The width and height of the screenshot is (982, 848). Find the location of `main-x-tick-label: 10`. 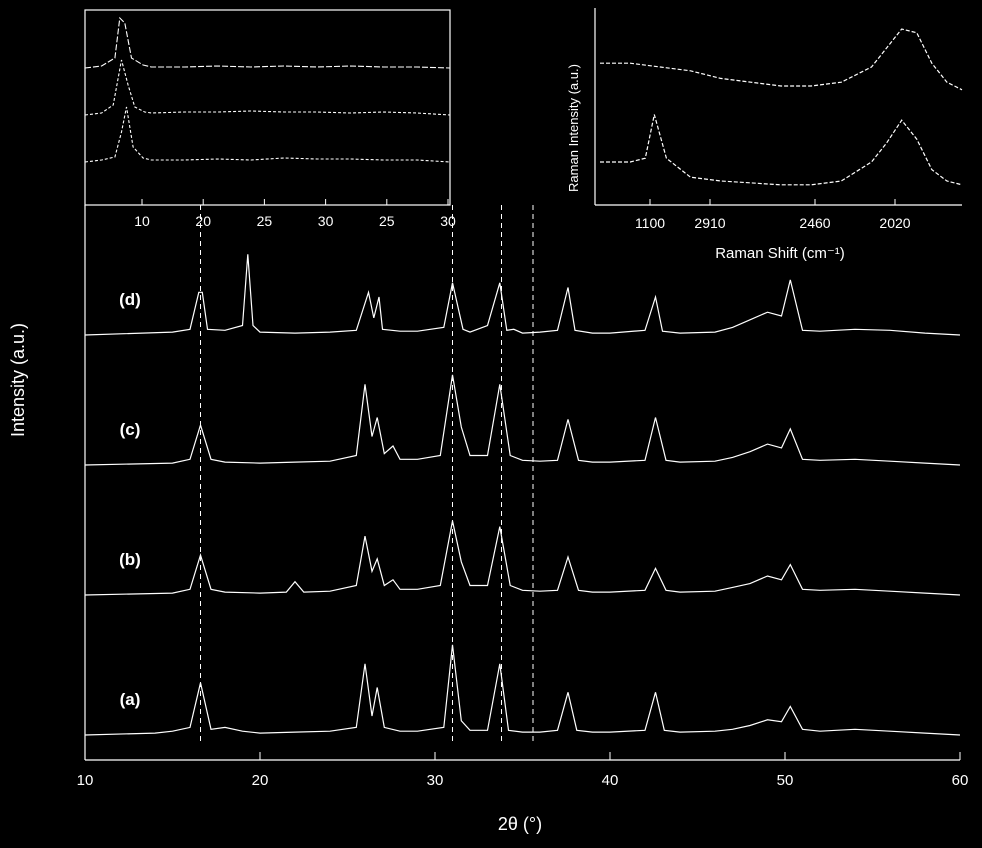

main-x-tick-label: 10 is located at coordinates (85, 780).